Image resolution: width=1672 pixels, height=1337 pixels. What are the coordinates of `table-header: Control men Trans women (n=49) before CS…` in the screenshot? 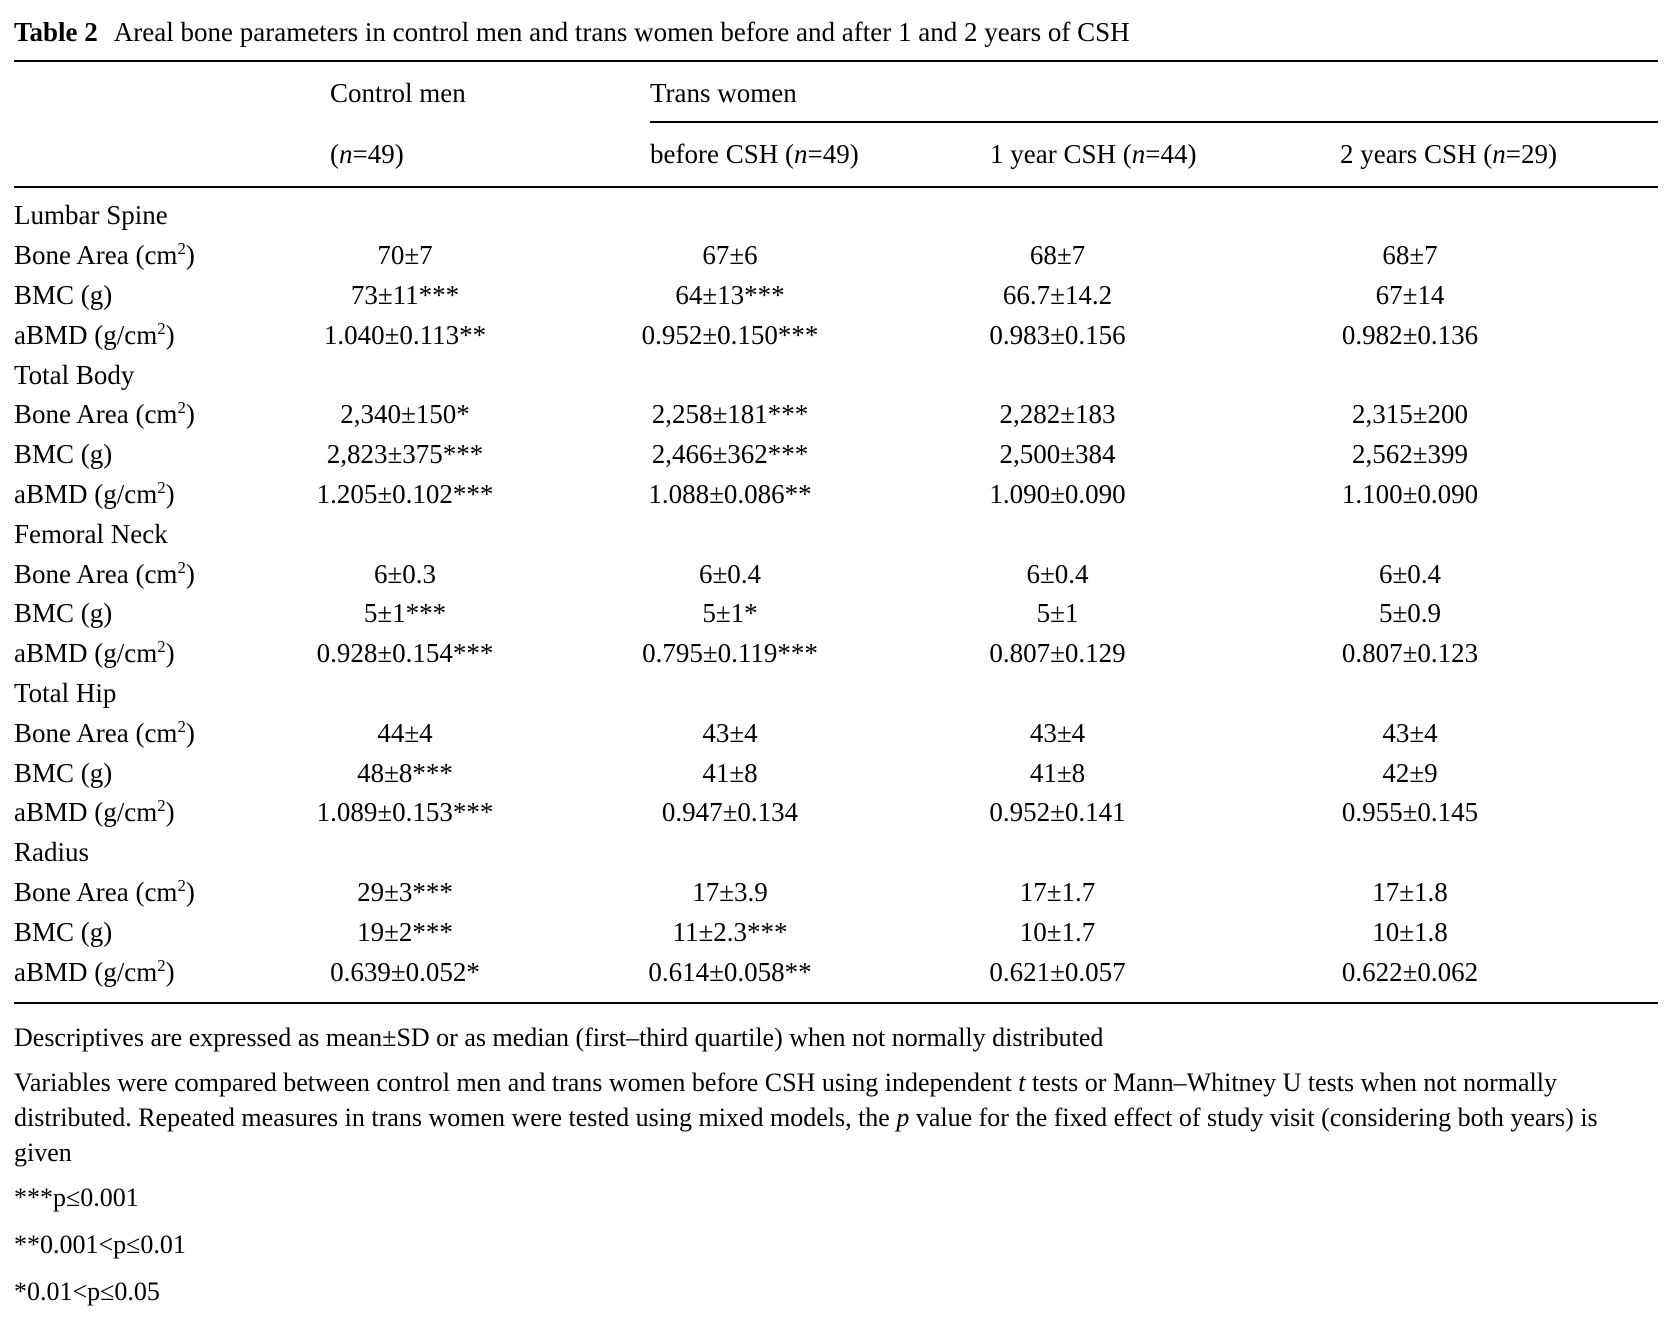 It's located at (836, 124).